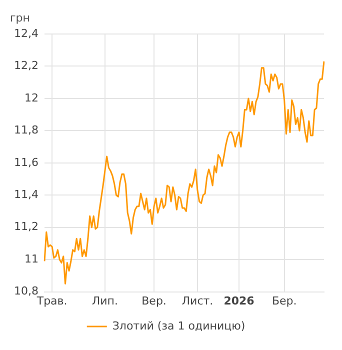  Describe the element at coordinates (26, 194) in the screenshot. I see `y-tick-label: 11,4` at that location.